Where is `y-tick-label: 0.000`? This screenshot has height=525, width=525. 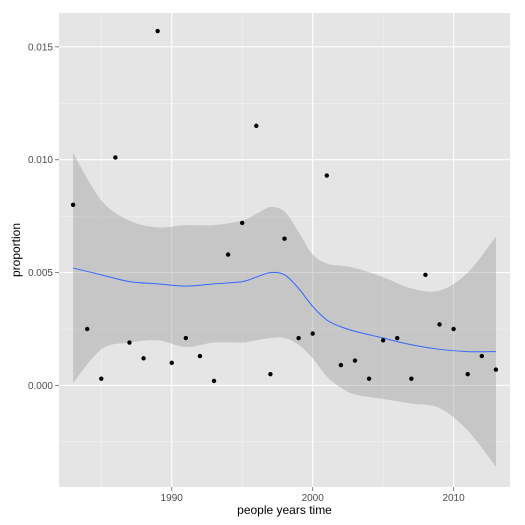
y-tick-label: 0.000 is located at coordinates (40, 386).